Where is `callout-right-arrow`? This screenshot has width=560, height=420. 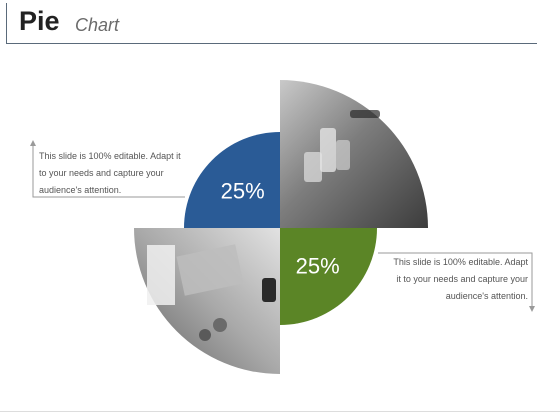
callout-right-arrow is located at coordinates (532, 309).